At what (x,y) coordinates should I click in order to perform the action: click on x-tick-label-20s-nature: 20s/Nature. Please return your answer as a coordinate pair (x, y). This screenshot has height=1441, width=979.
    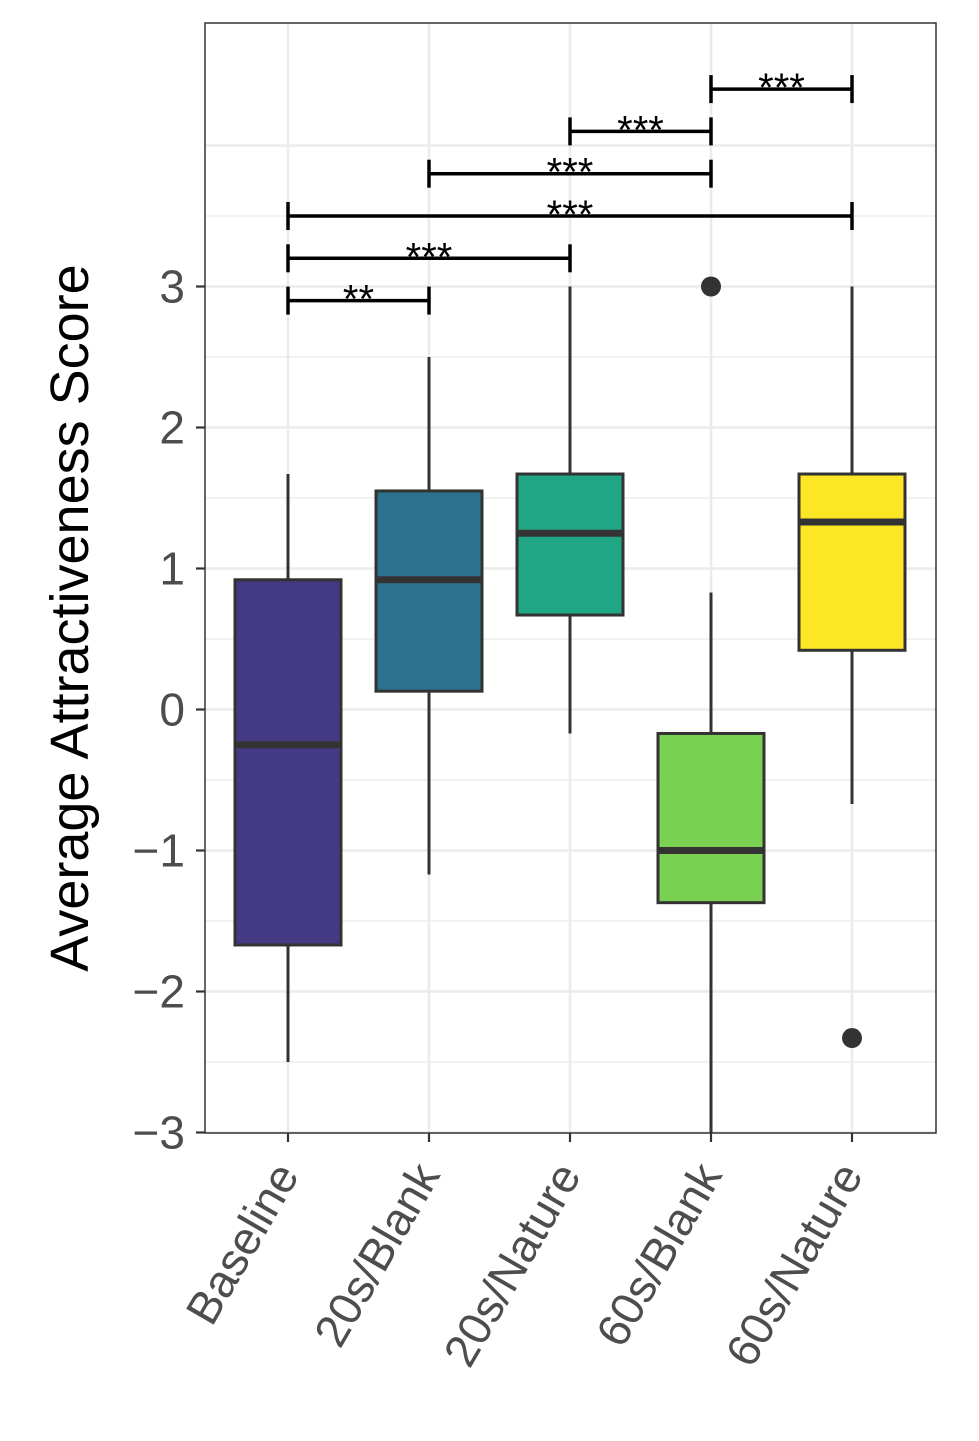
    Looking at the image, I should click on (512, 1264).